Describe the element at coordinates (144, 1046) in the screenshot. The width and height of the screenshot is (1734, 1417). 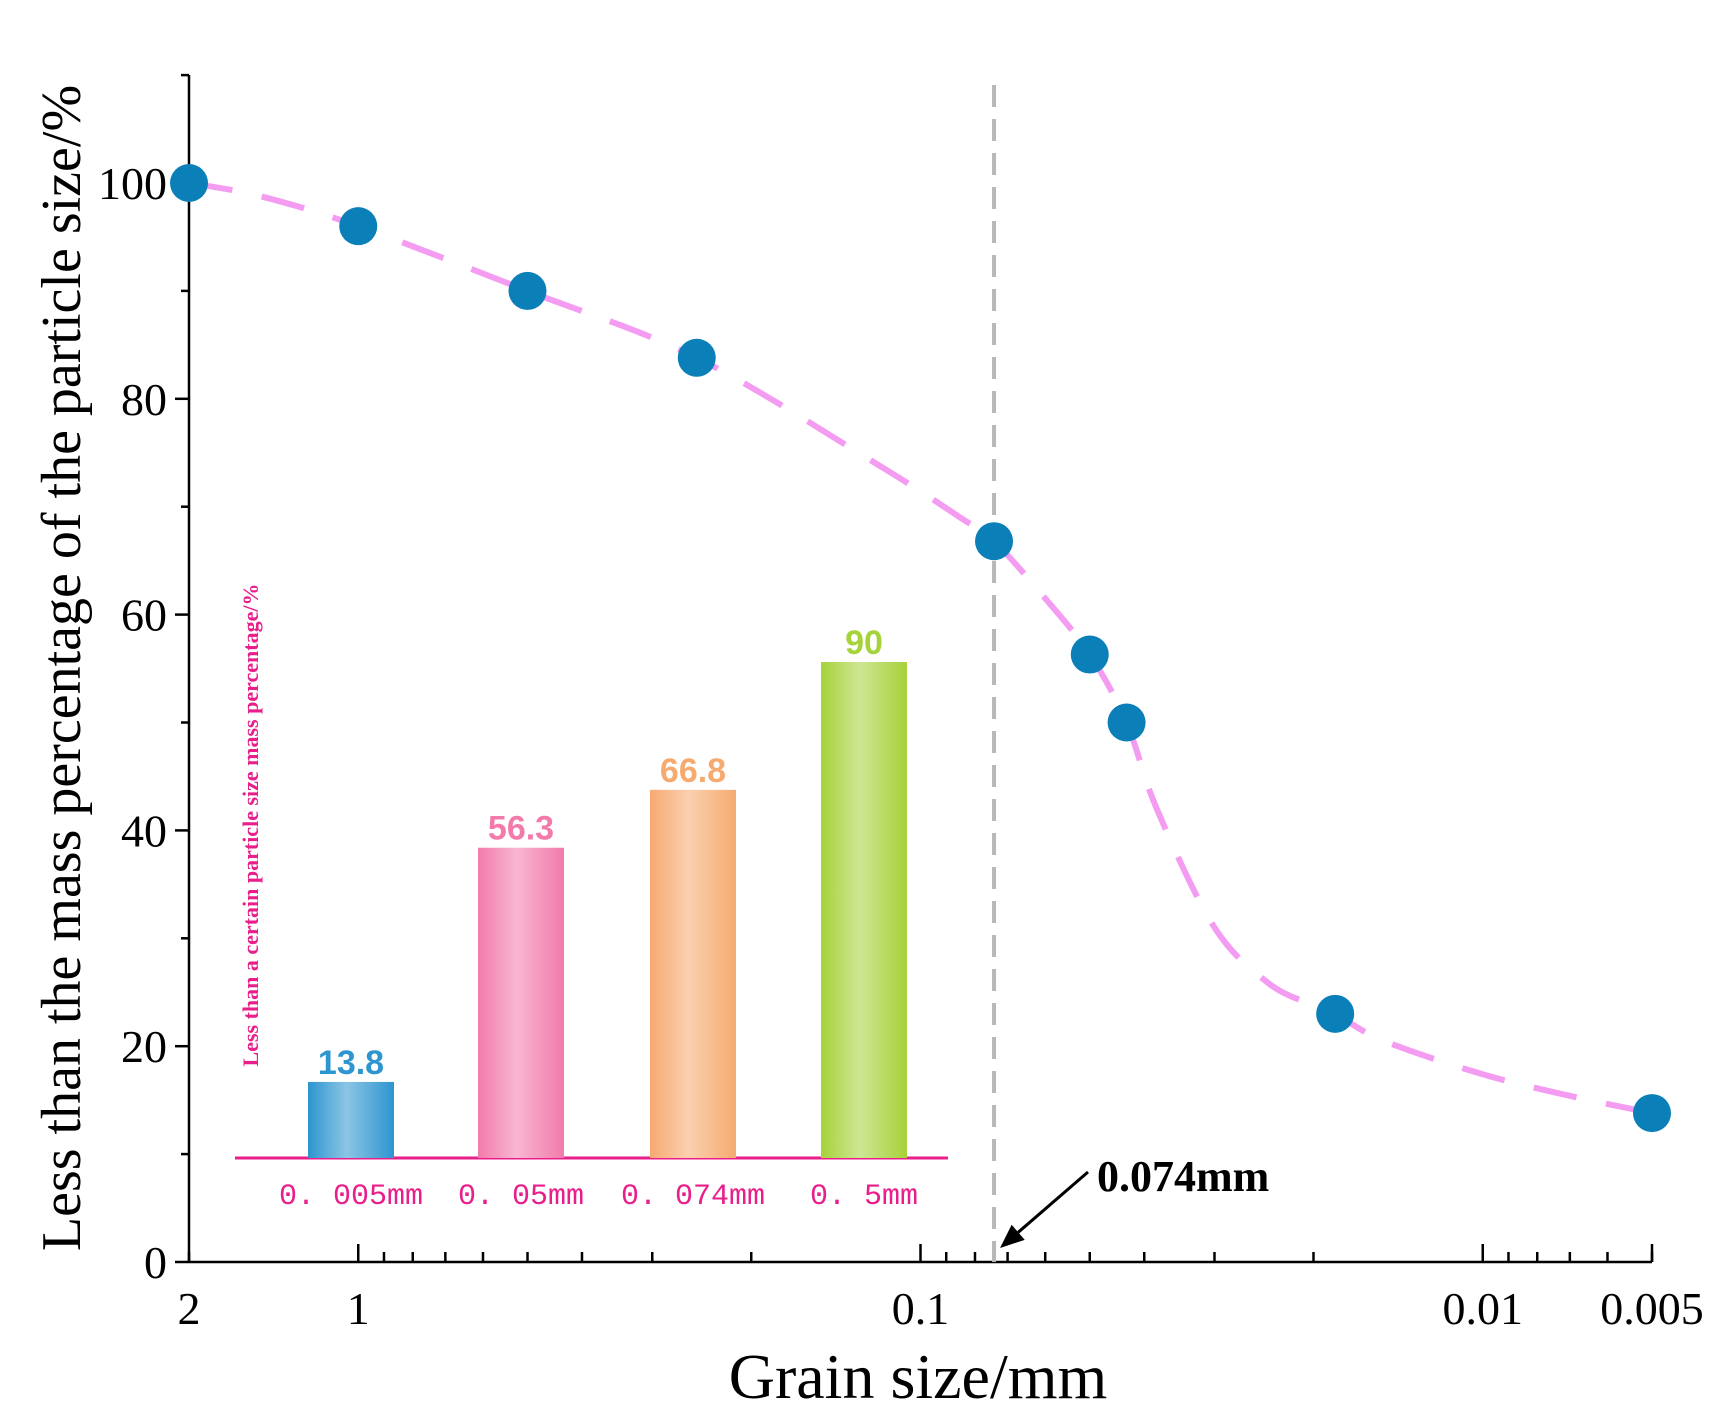
I see `y-tick-label: 20` at that location.